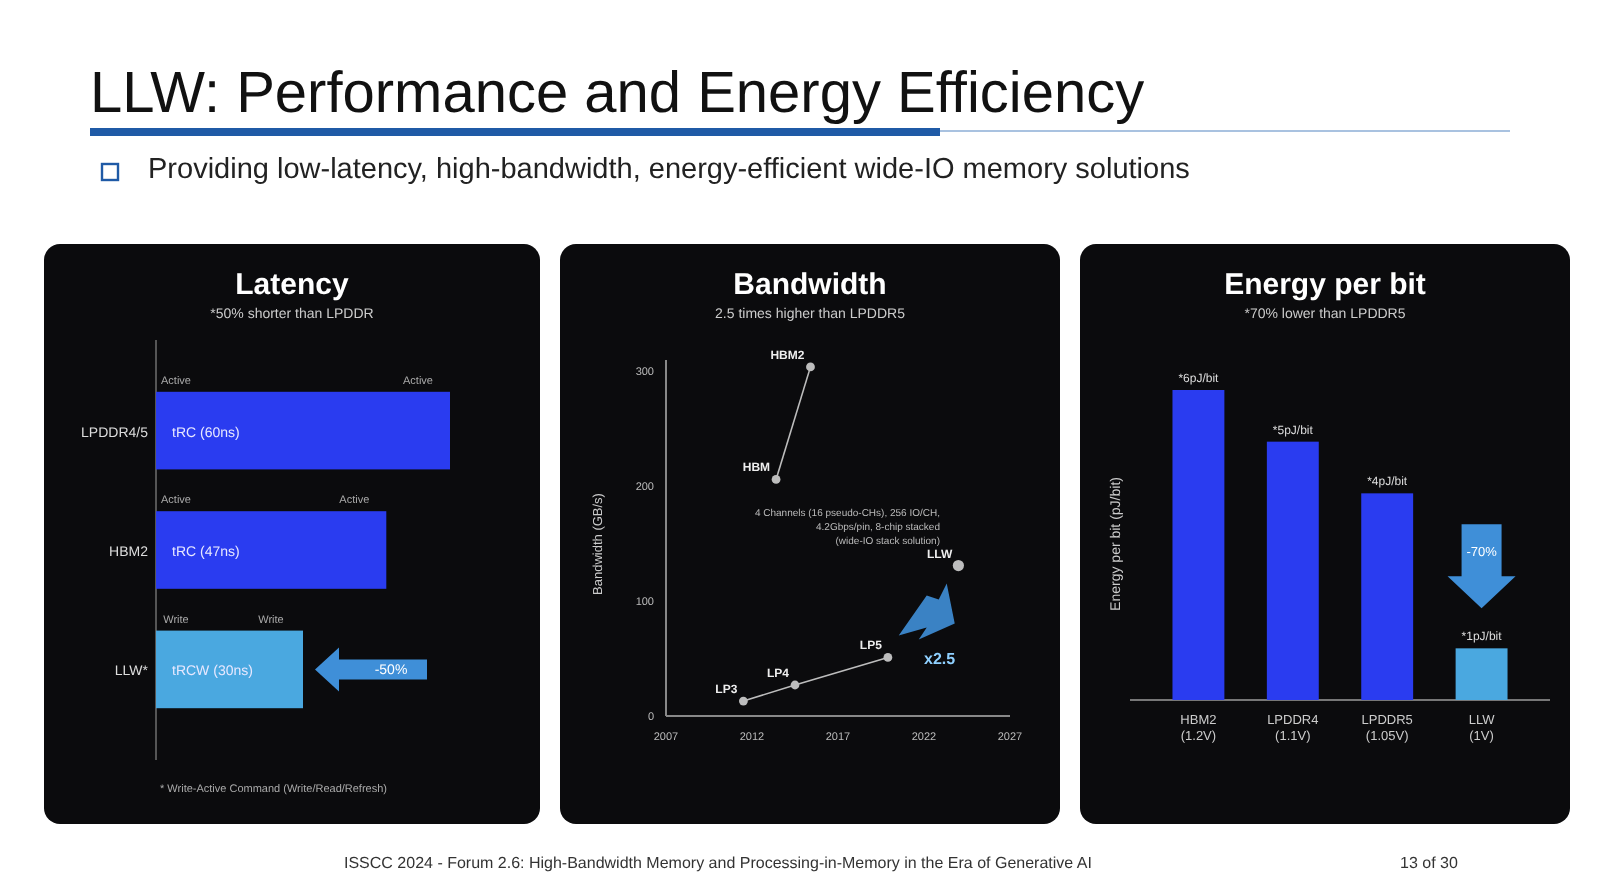  What do you see at coordinates (810, 285) in the screenshot?
I see `chart-title: Bandwidth` at bounding box center [810, 285].